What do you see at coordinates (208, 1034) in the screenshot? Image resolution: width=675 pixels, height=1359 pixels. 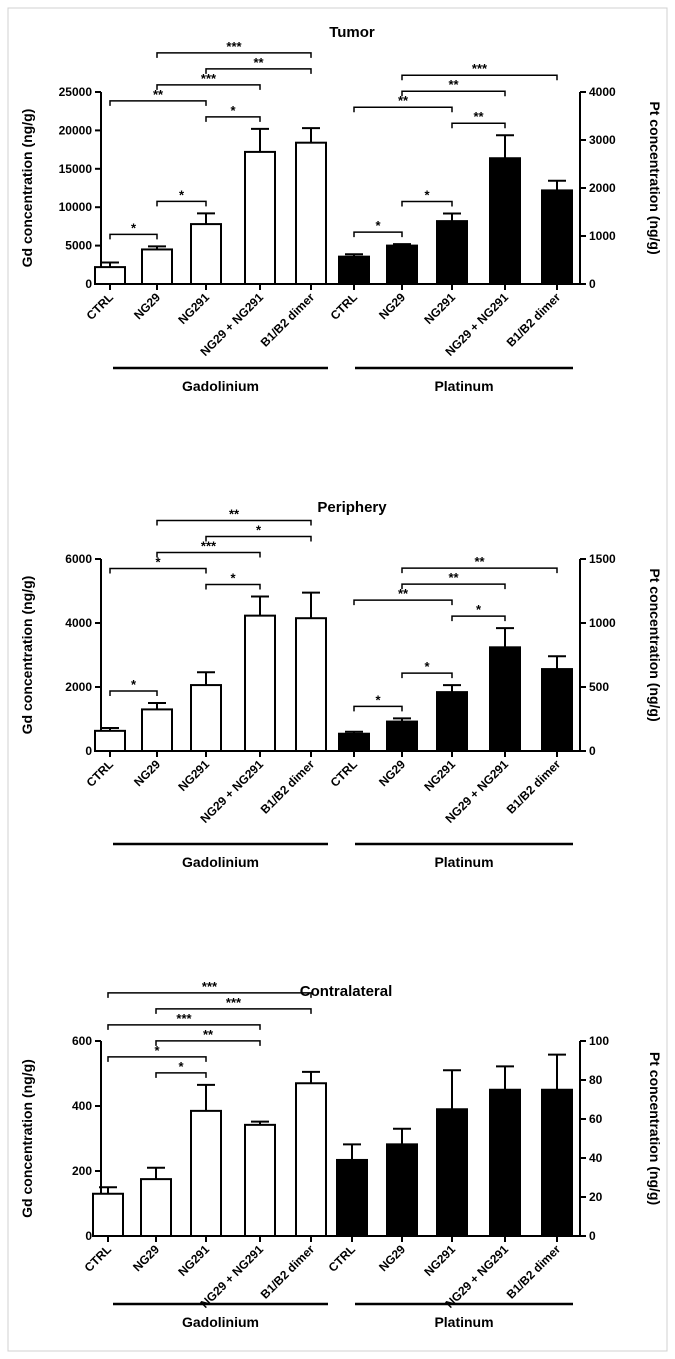 I see `panel-3-significance-label: **` at bounding box center [208, 1034].